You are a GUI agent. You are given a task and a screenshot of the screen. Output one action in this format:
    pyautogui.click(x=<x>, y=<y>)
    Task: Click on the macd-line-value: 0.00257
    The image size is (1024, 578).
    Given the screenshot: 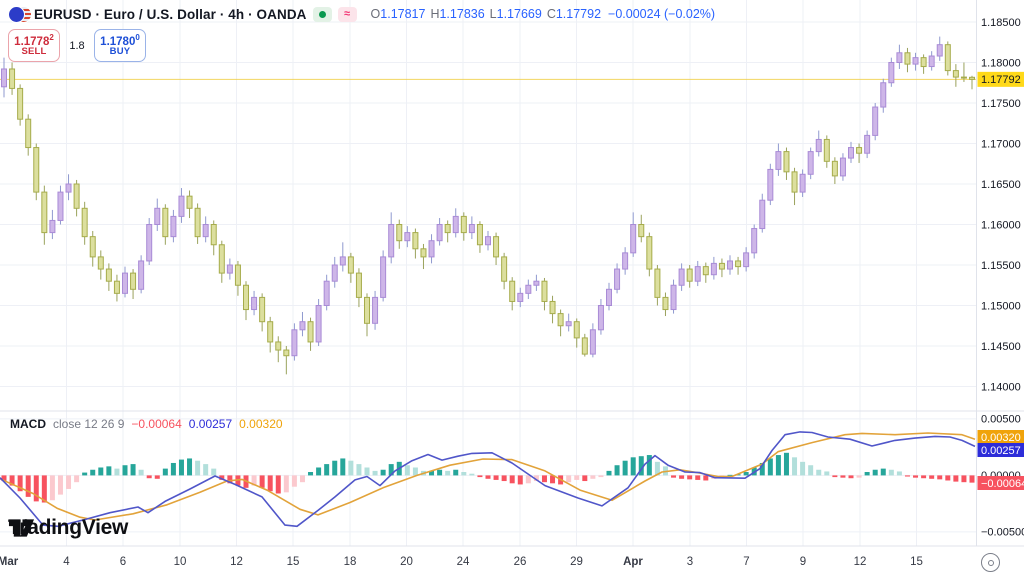 What is the action you would take?
    pyautogui.click(x=210, y=424)
    